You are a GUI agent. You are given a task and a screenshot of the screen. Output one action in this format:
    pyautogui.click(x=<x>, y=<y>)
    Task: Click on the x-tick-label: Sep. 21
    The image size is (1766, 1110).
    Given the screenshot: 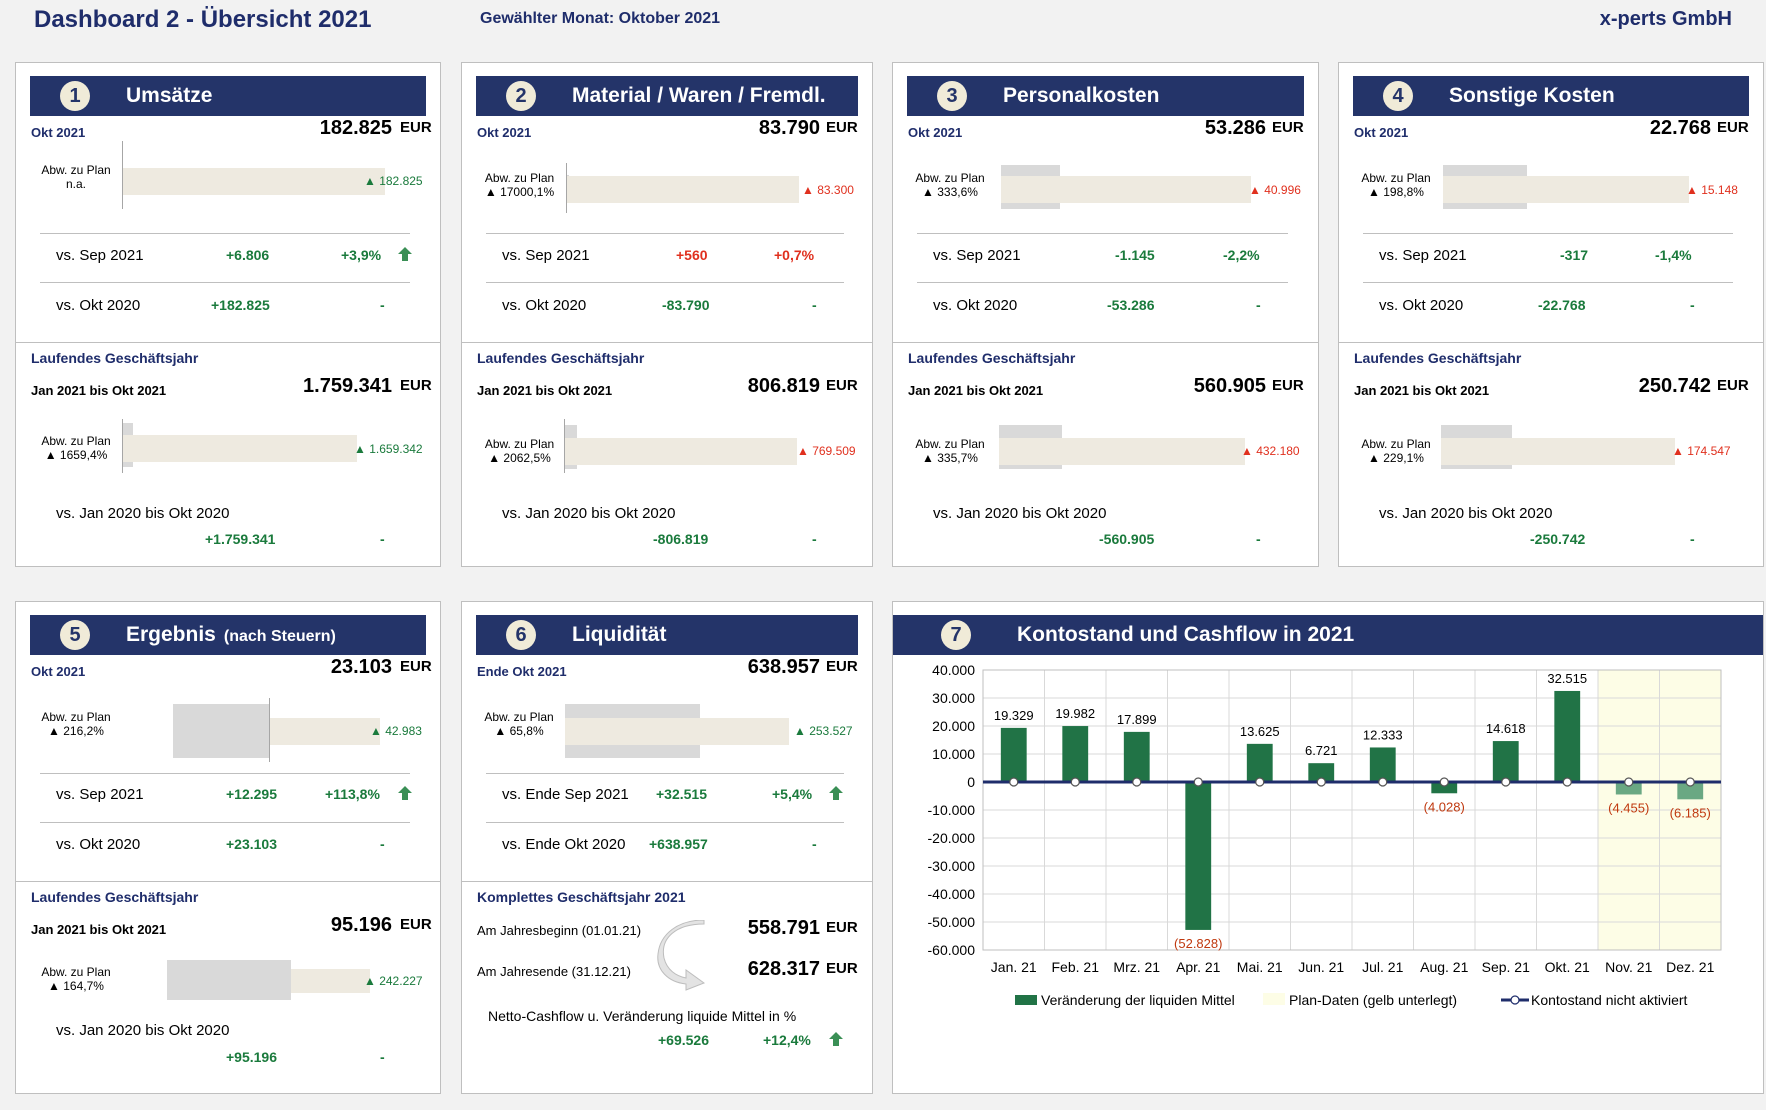 What is the action you would take?
    pyautogui.click(x=1506, y=967)
    